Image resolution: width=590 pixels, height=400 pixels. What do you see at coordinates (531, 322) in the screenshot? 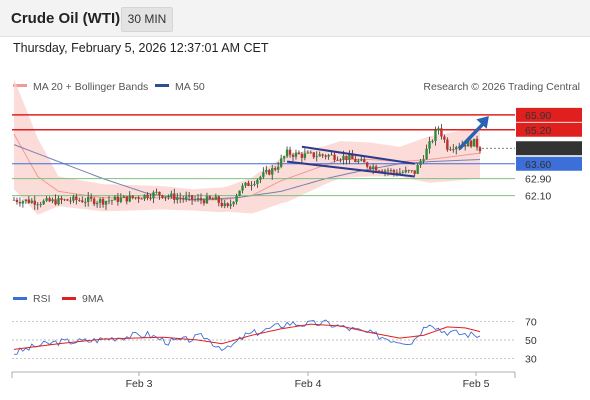
I see `rsi-tick-70: 70` at bounding box center [531, 322].